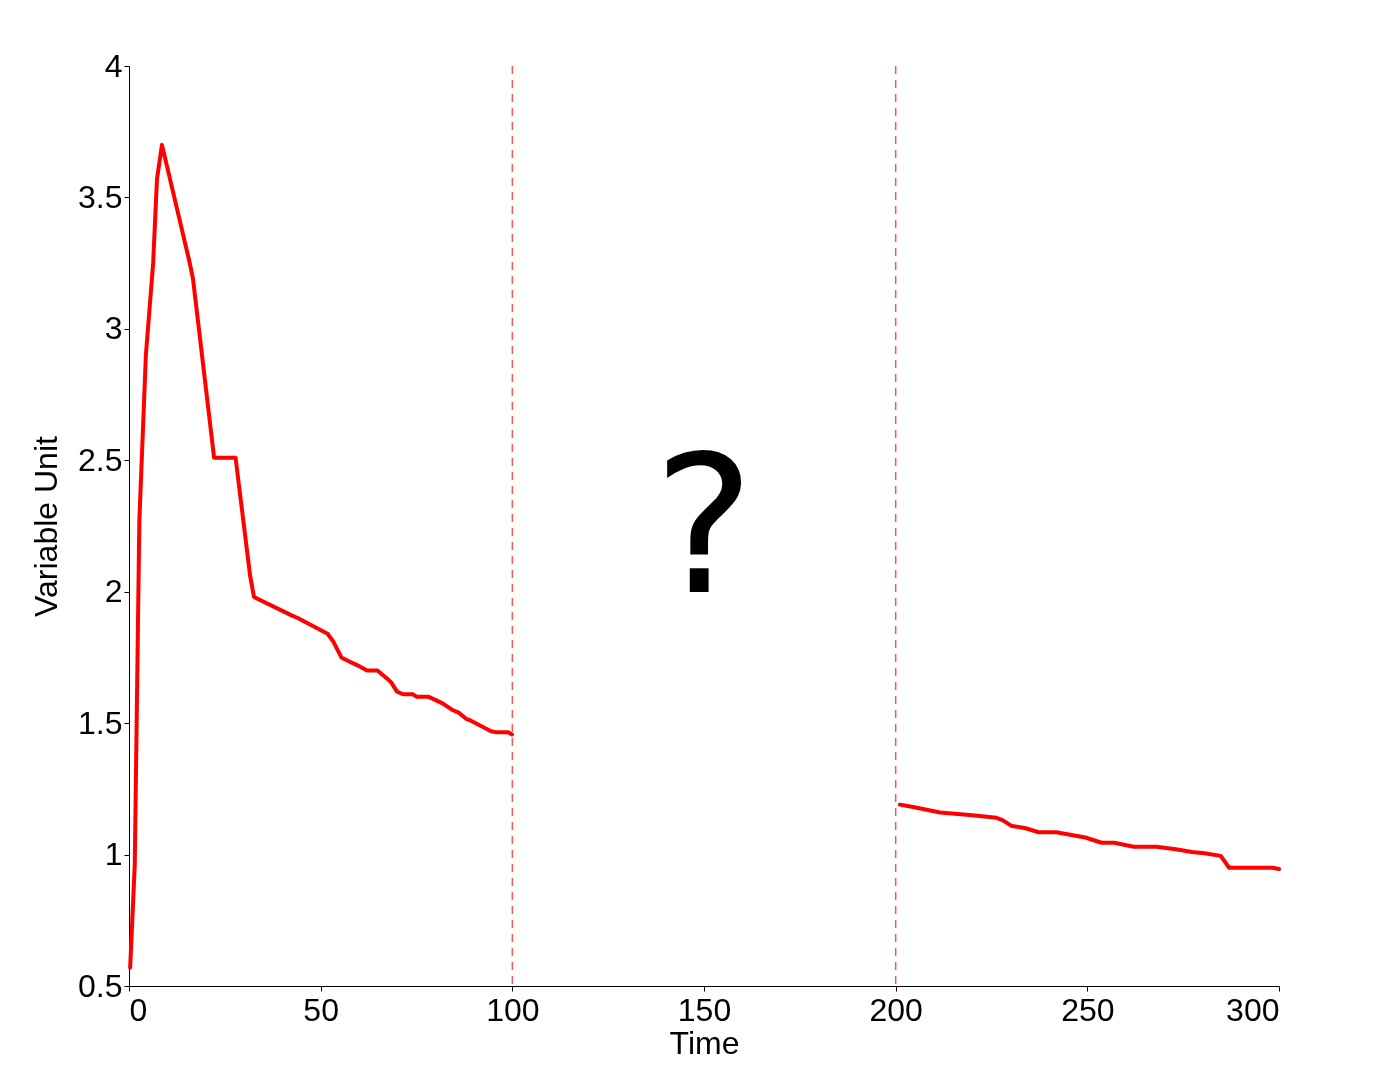 This screenshot has width=1381, height=1091. What do you see at coordinates (100, 985) in the screenshot?
I see `y-tick-label: 0.5` at bounding box center [100, 985].